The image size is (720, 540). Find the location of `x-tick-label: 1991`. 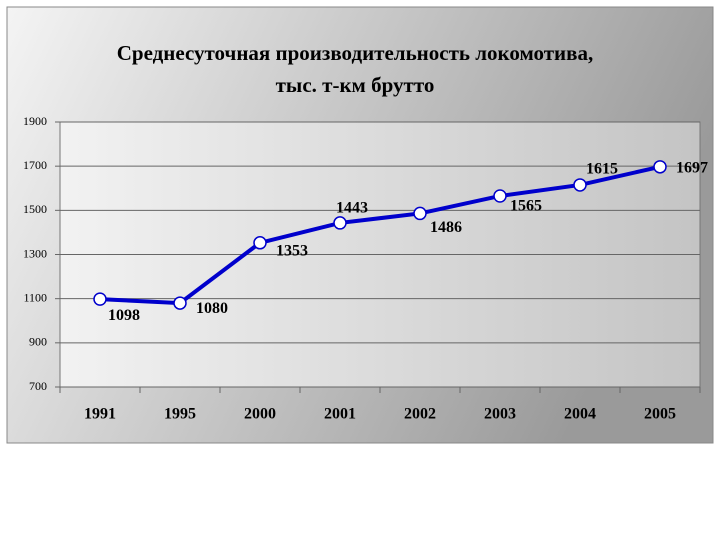

x-tick-label: 1991 is located at coordinates (100, 414).